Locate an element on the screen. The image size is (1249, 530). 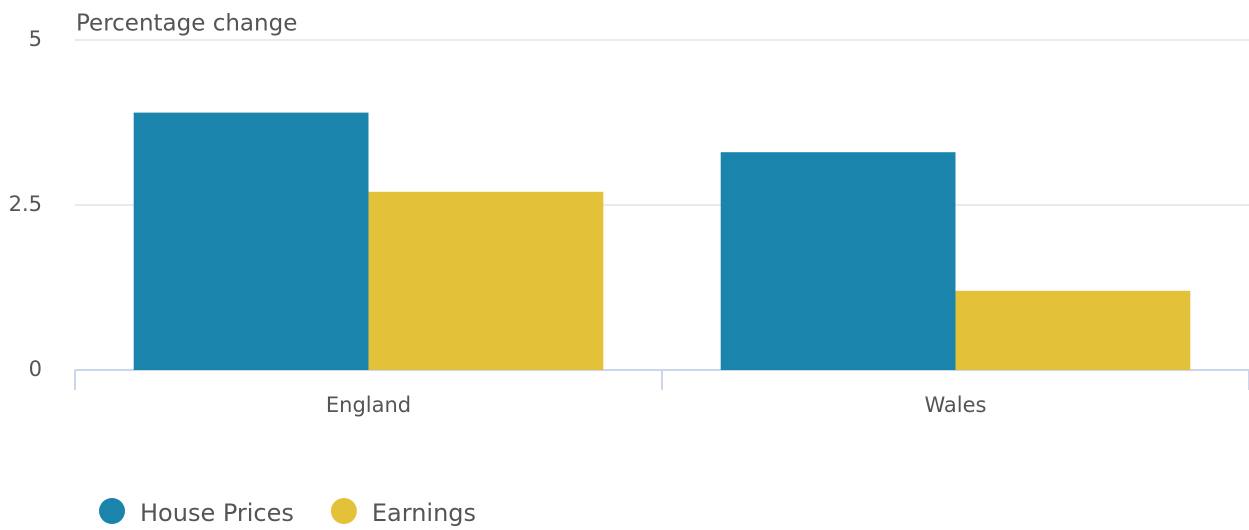
x-tick-label: Wales is located at coordinates (956, 405).